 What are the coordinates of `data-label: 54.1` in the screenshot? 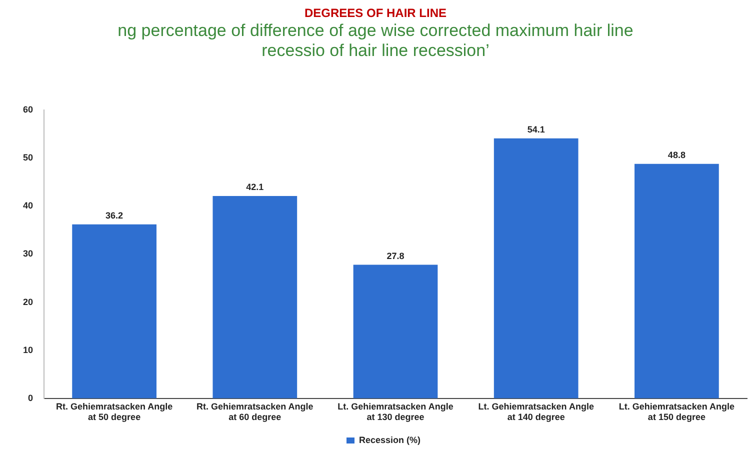 It's located at (536, 129).